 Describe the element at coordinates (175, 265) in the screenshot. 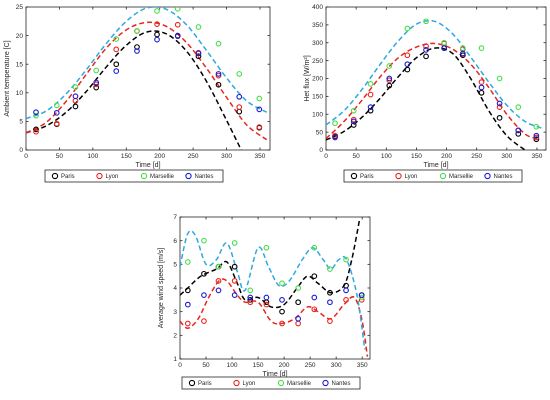

I see `y-tick-label: 5` at that location.